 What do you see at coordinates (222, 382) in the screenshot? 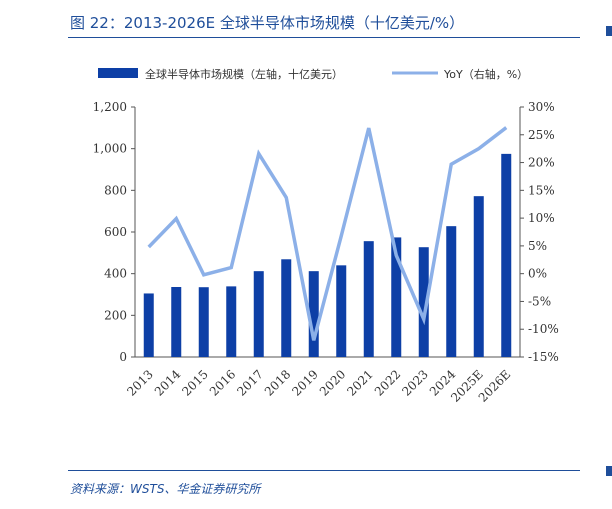
I see `x-tick-label: 2016` at bounding box center [222, 382].